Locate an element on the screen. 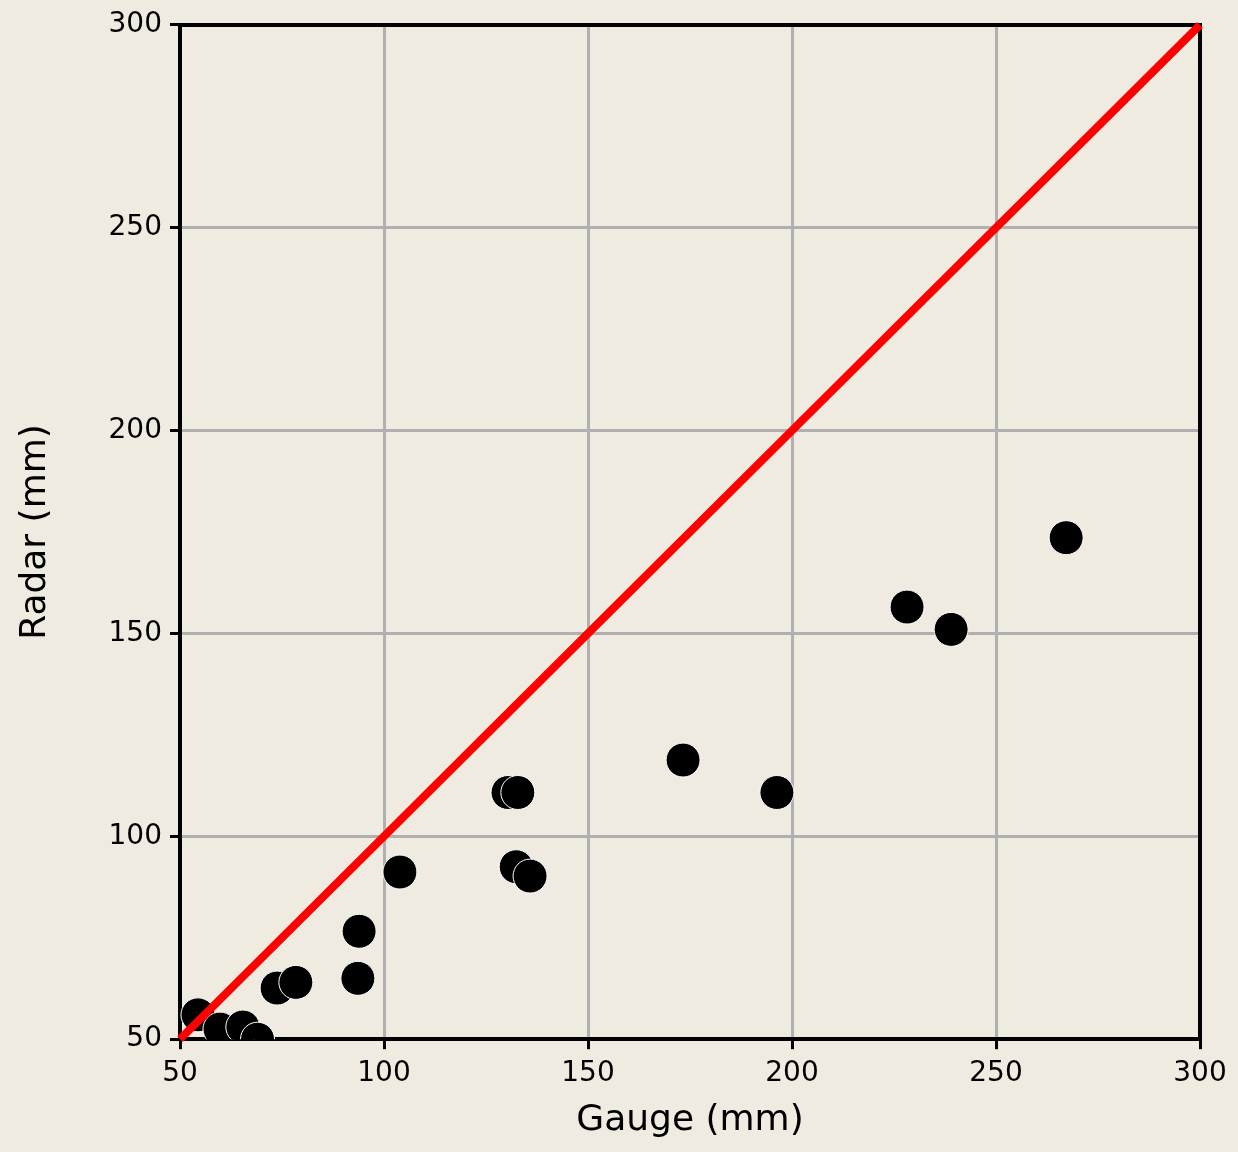 This screenshot has width=1238, height=1152. x-tick-label: 150 is located at coordinates (588, 1072).